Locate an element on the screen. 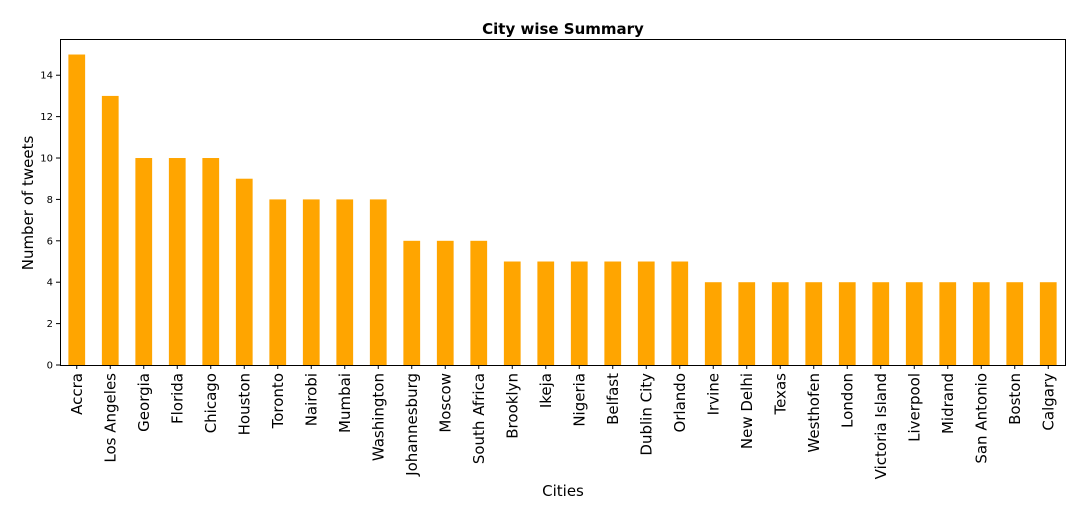  bar-victoria-island is located at coordinates (881, 323).